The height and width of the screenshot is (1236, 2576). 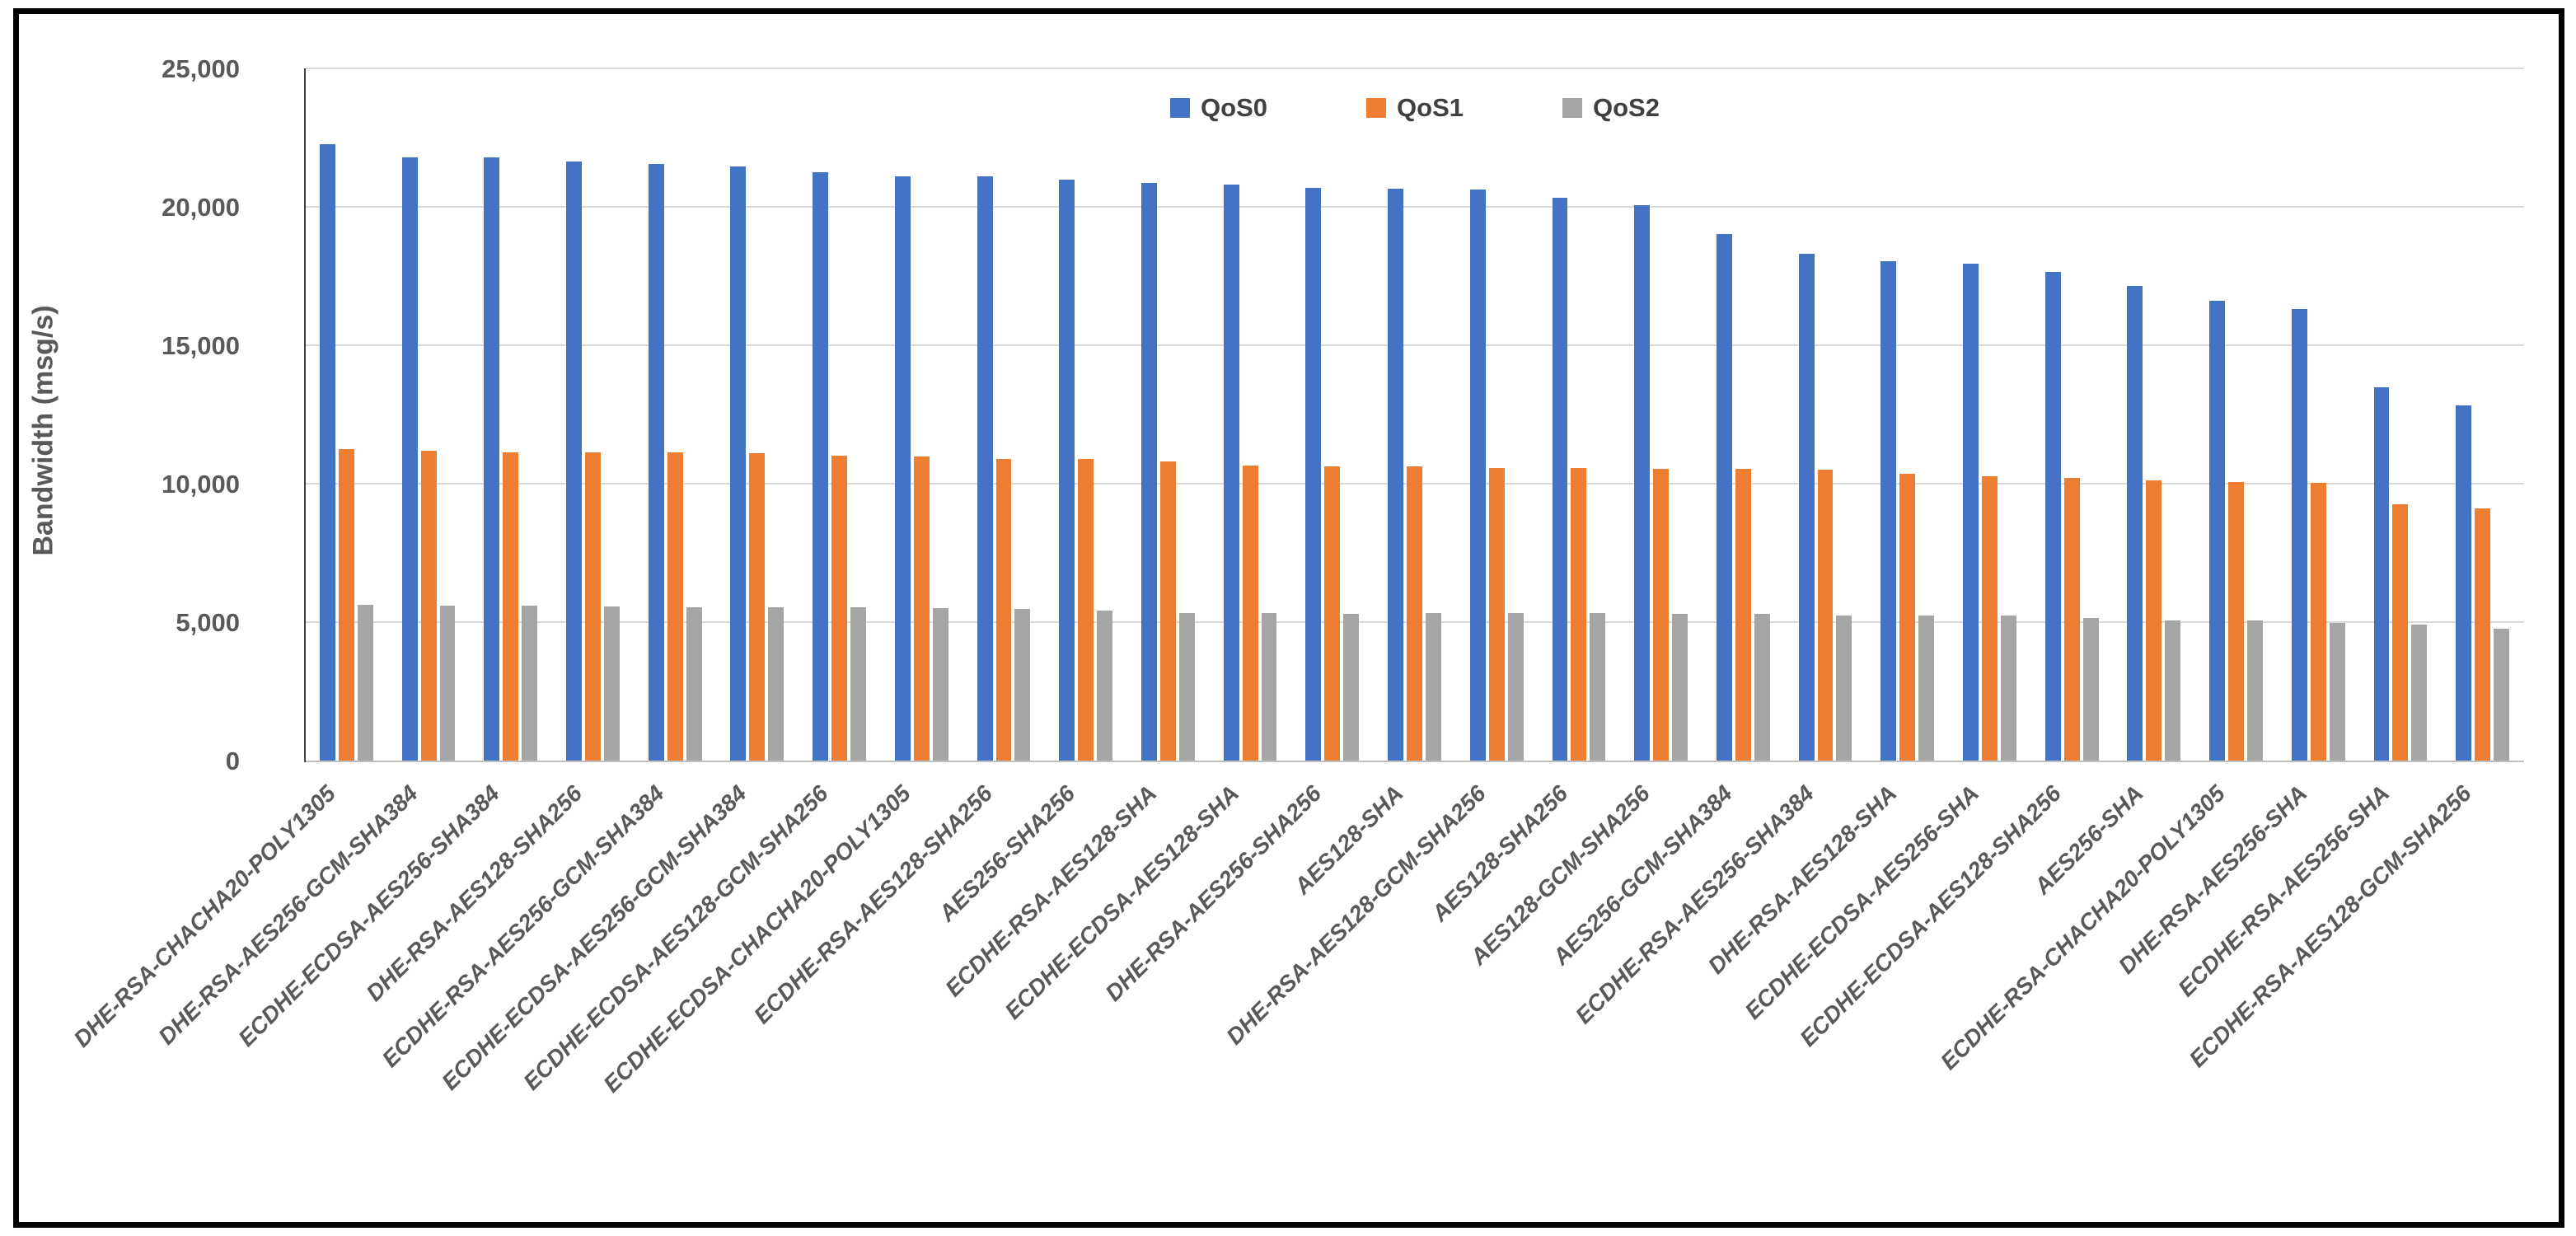 I want to click on legend-item-qos1: QoS1, so click(x=1415, y=108).